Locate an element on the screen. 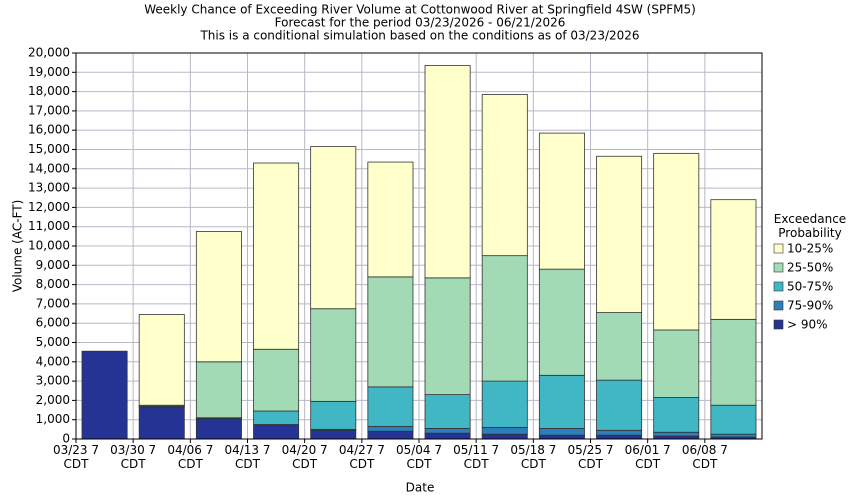 The image size is (850, 500). legend-label: 50-75% is located at coordinates (810, 287).